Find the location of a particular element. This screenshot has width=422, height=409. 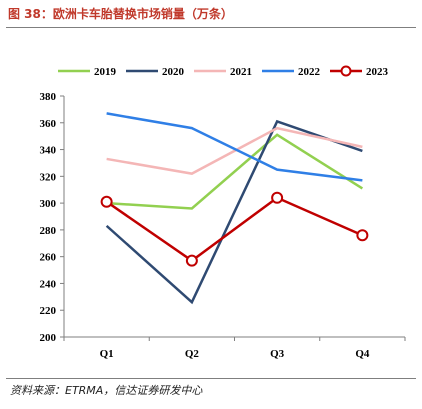

series-line-2019 is located at coordinates (235, 171).